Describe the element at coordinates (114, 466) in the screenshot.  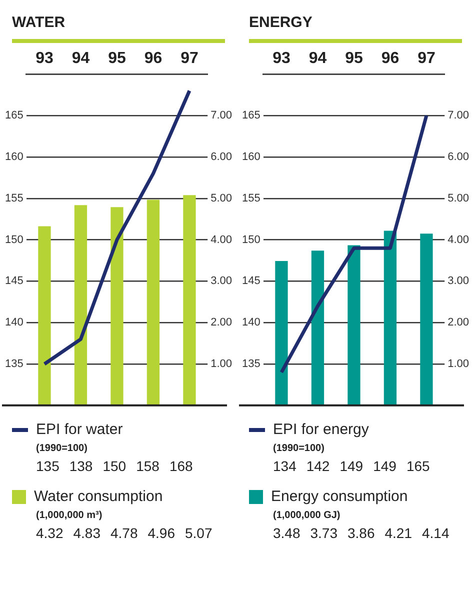
I see `data-label: 150` at that location.